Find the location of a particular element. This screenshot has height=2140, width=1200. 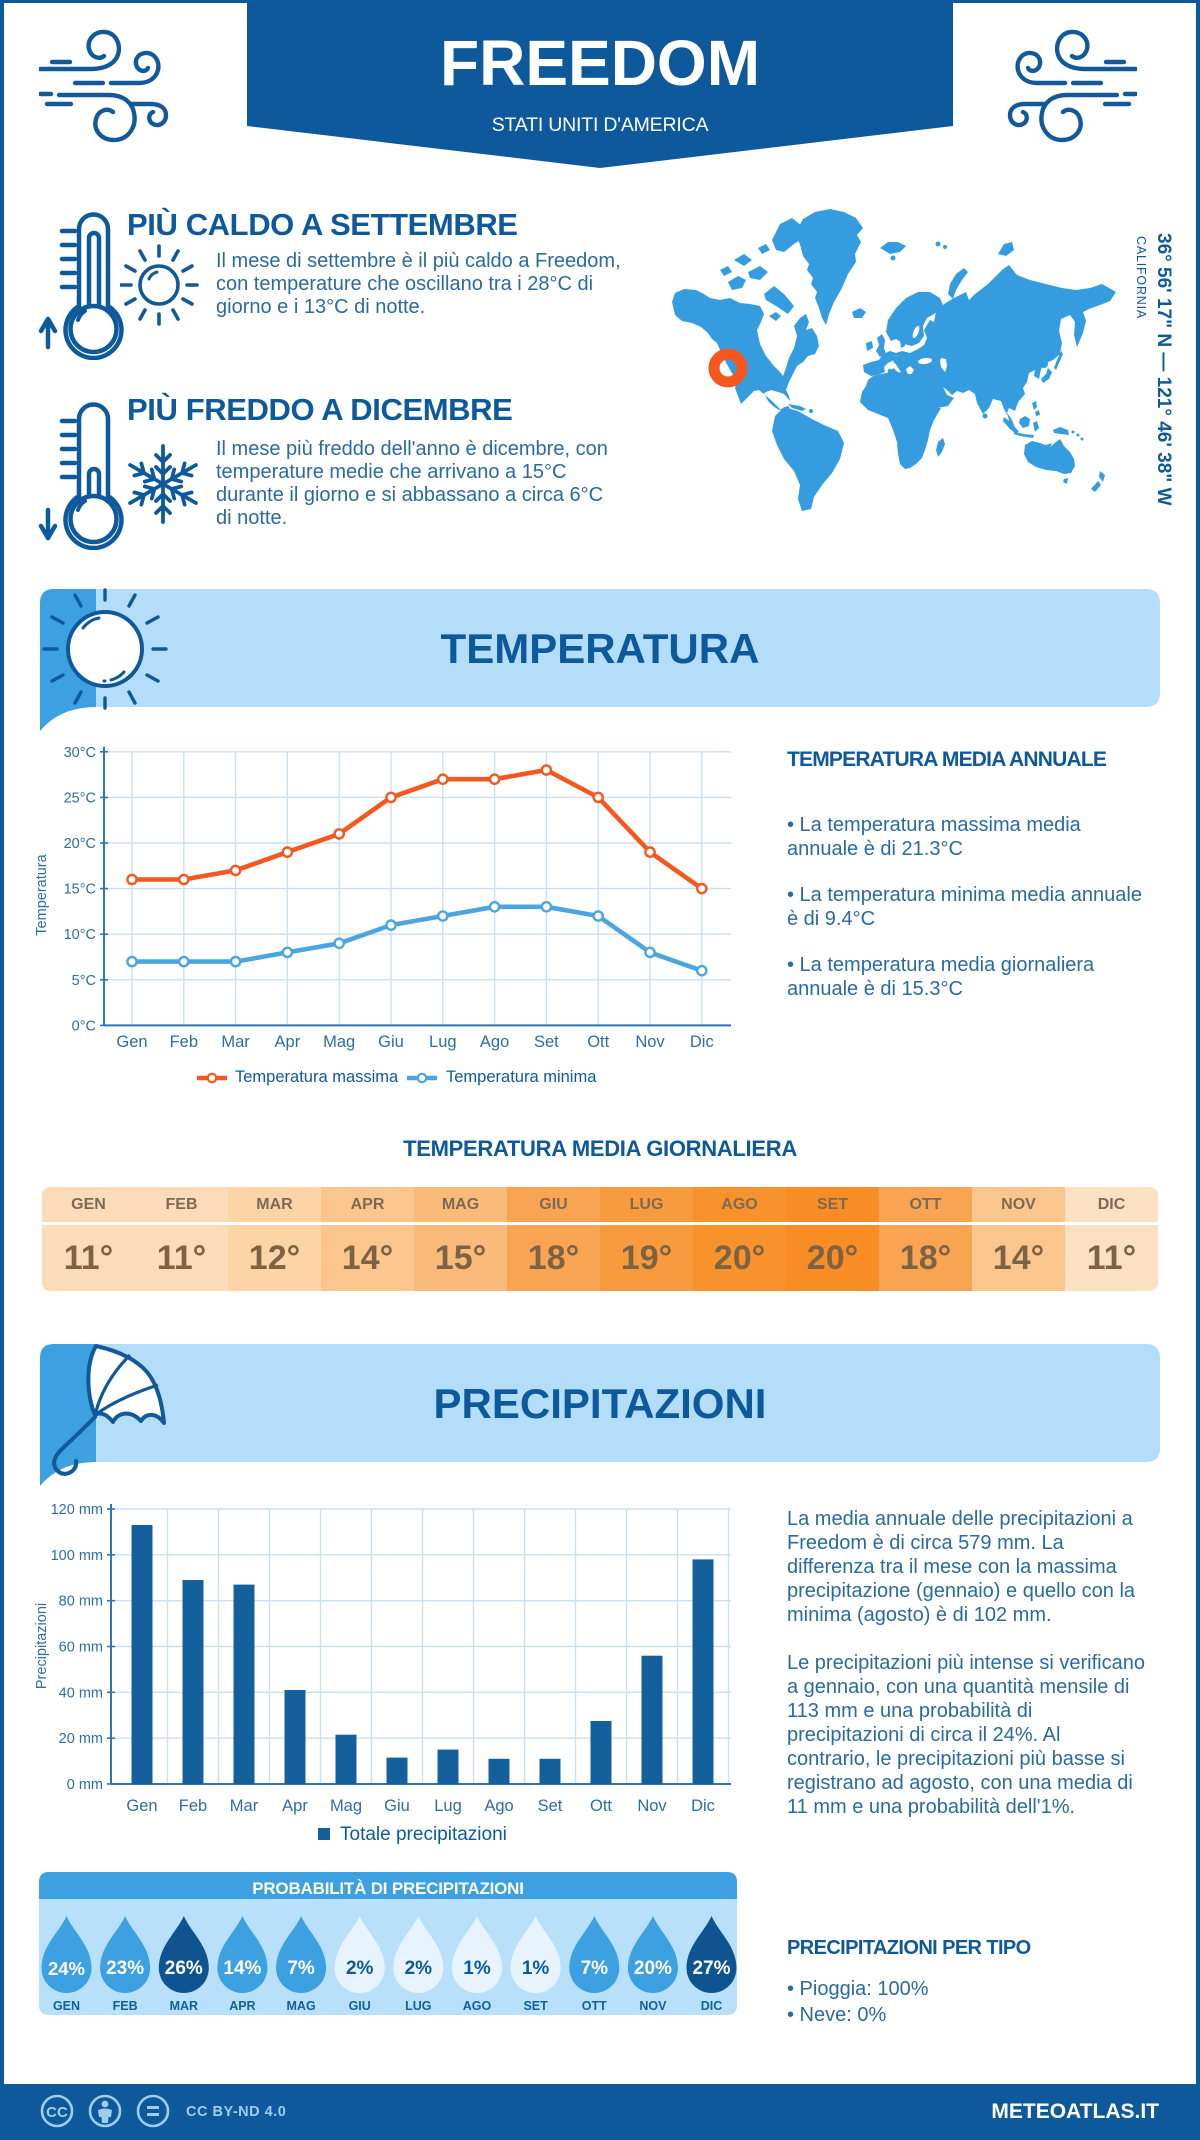

svg-text: 40 mm is located at coordinates (81, 1693).